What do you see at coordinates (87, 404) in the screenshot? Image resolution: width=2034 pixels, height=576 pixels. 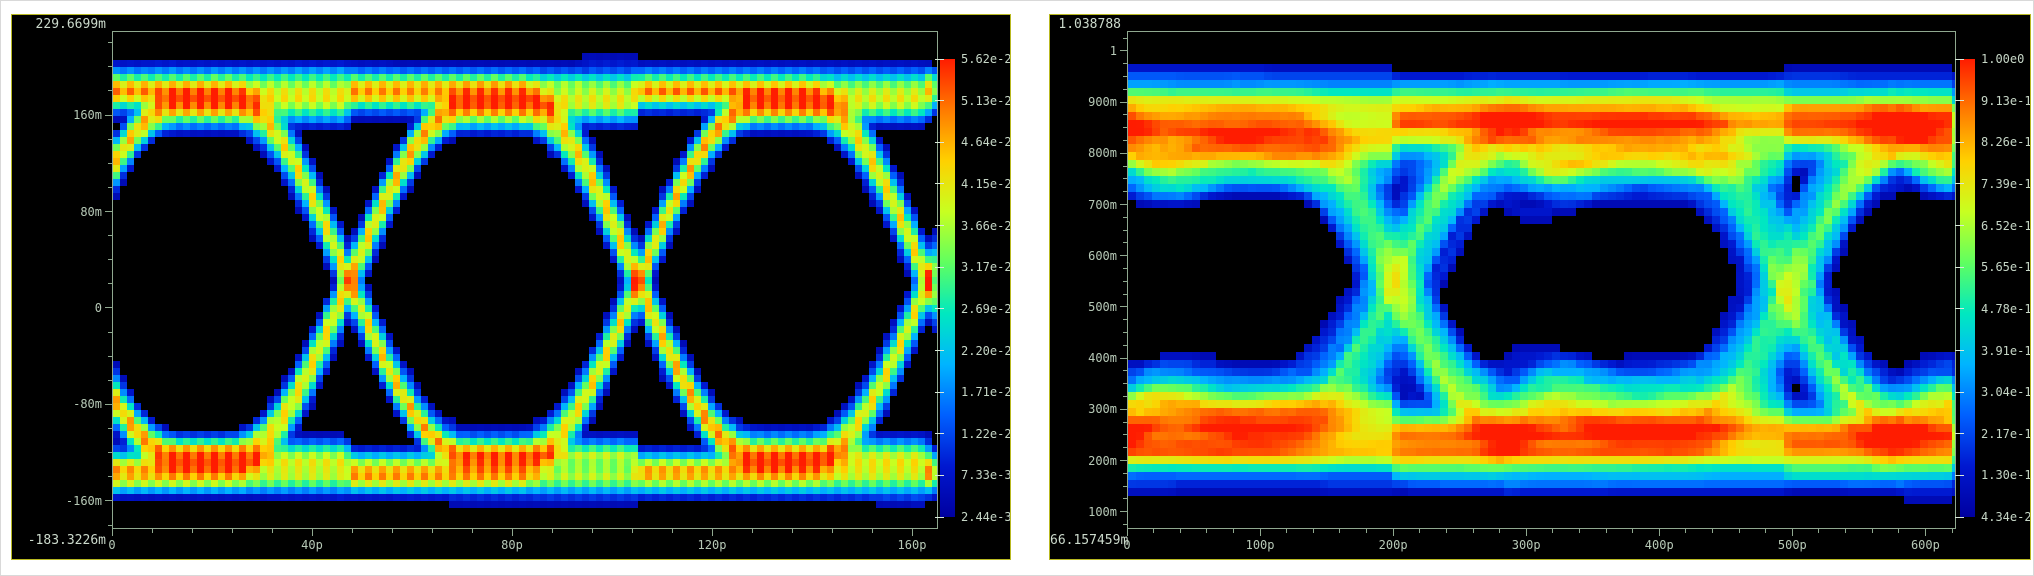 I see `y-axis-tick-label: -80m` at bounding box center [87, 404].